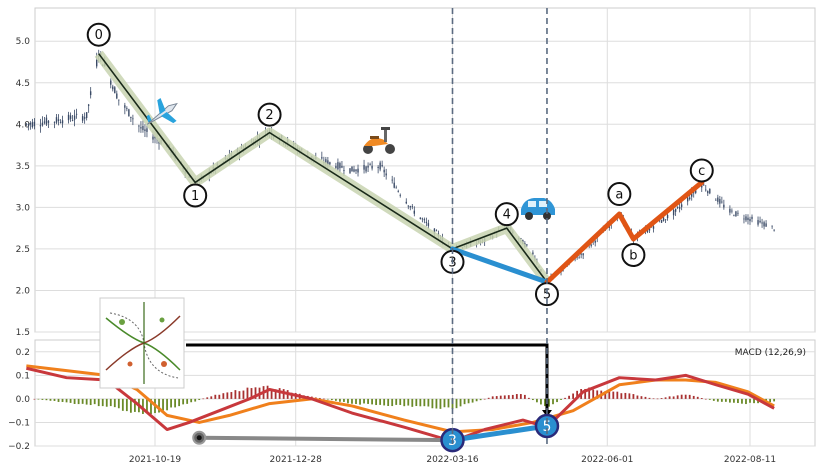  I want to click on signal-line, so click(400, 399).